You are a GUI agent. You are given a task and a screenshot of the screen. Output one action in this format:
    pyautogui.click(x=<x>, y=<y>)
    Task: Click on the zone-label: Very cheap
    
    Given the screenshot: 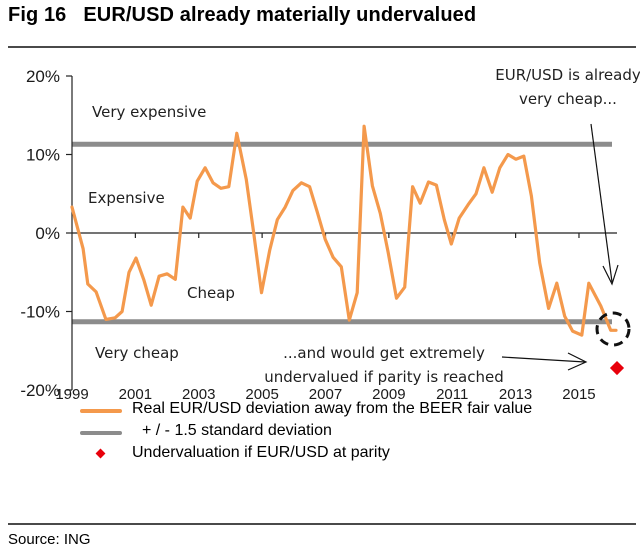 What is the action you would take?
    pyautogui.click(x=137, y=353)
    